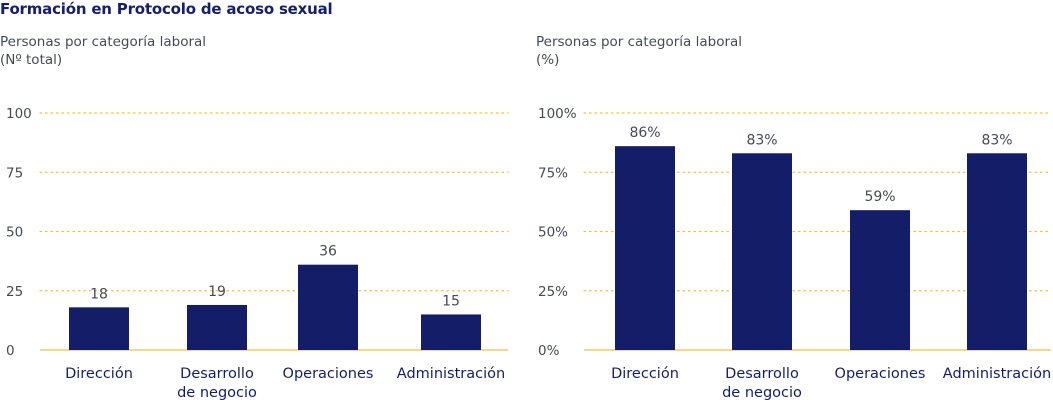  What do you see at coordinates (762, 374) in the screenshot?
I see `chart-2-category-label-line: Desarrollo` at bounding box center [762, 374].